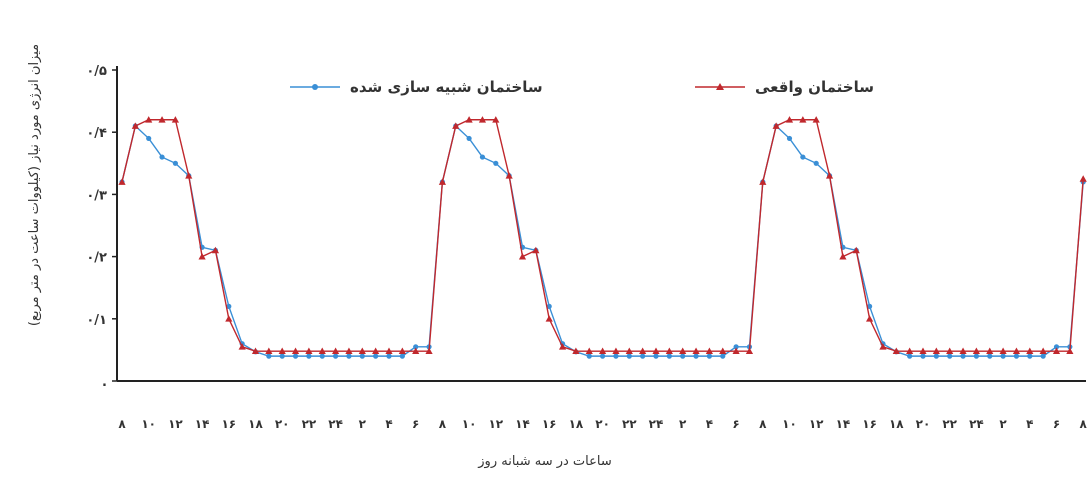  I want to click on x-axis-title: ساعات در سه شبانه روز, so click(544, 461).